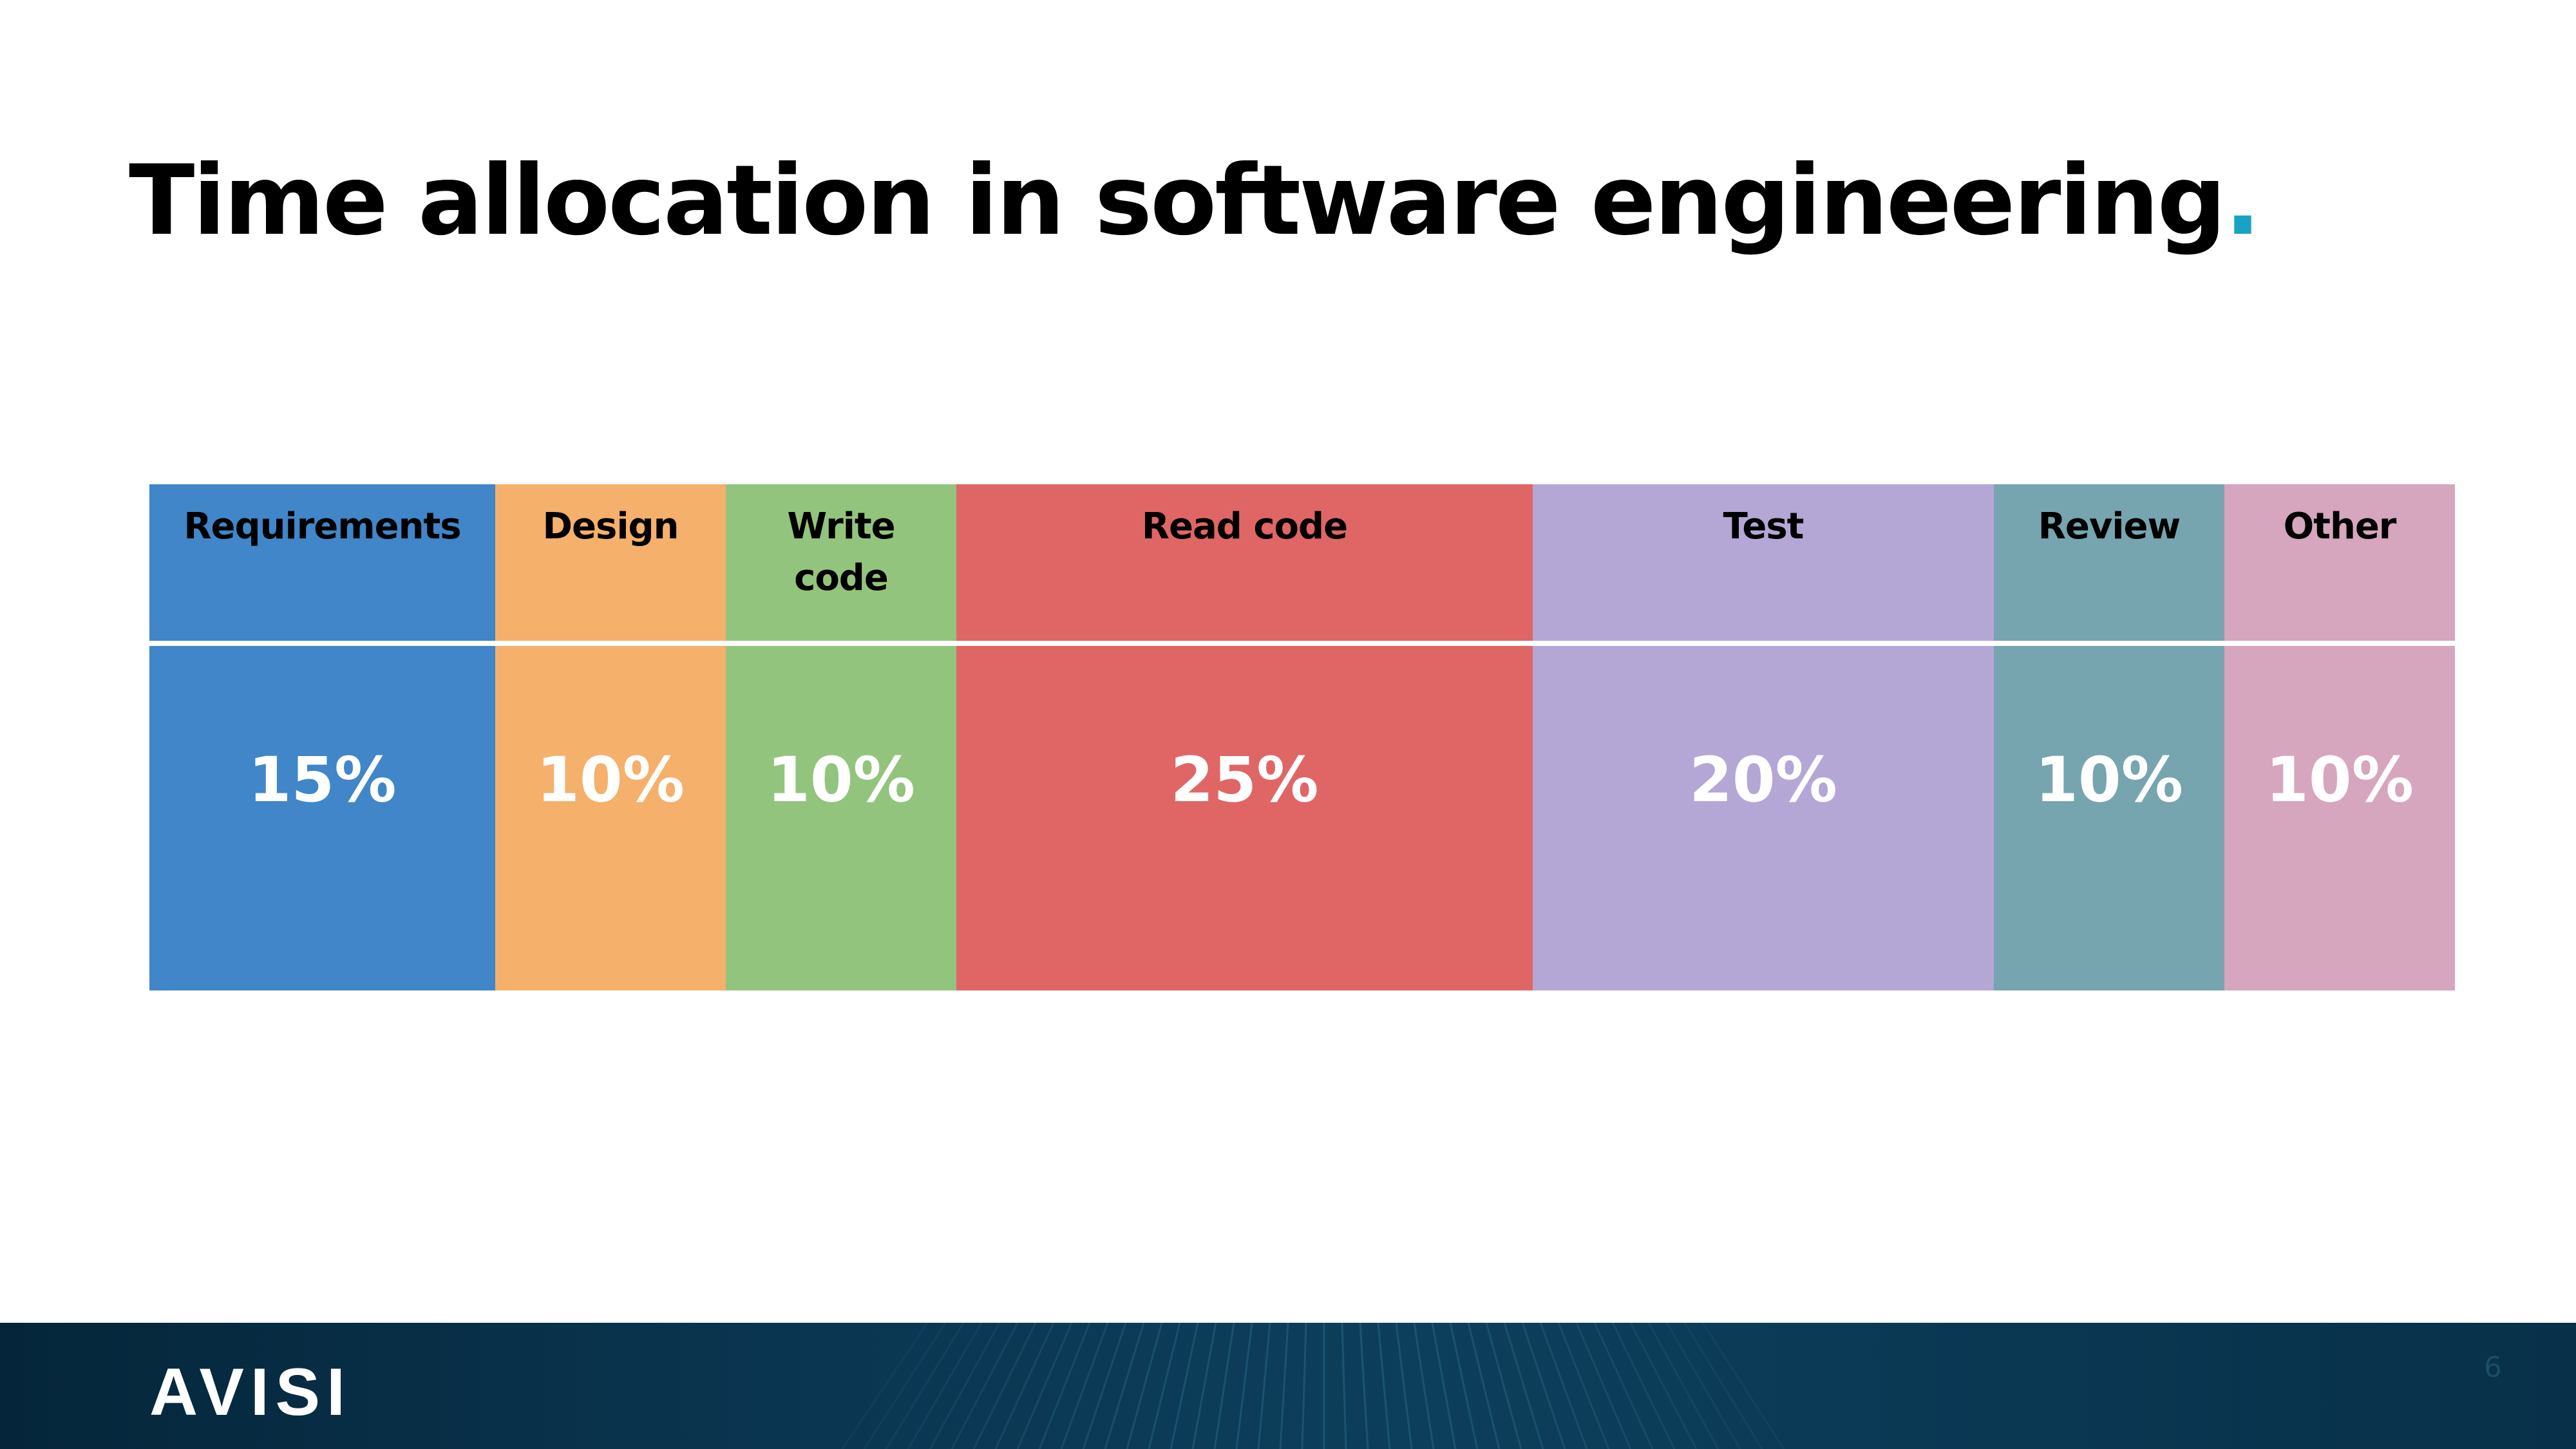 This screenshot has height=1449, width=2576. Describe the element at coordinates (1763, 780) in the screenshot. I see `segment-value-test: 20%` at that location.